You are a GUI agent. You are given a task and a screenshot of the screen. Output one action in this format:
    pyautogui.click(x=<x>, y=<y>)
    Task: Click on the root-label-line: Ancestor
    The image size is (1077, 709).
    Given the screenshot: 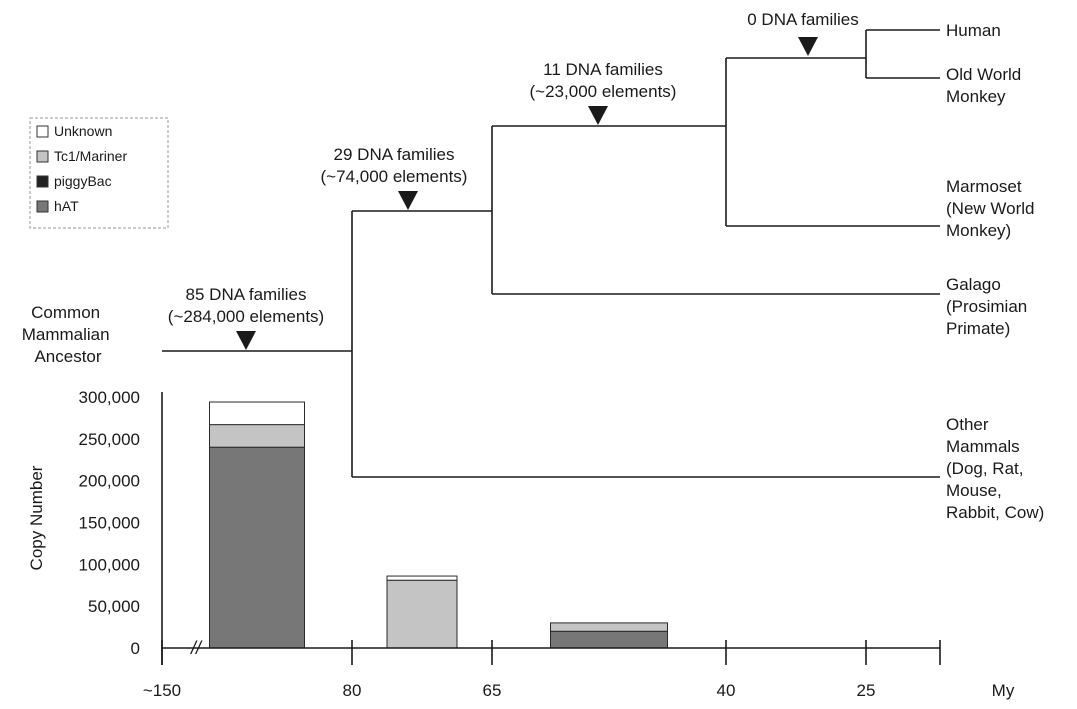 What is the action you would take?
    pyautogui.click(x=67, y=356)
    